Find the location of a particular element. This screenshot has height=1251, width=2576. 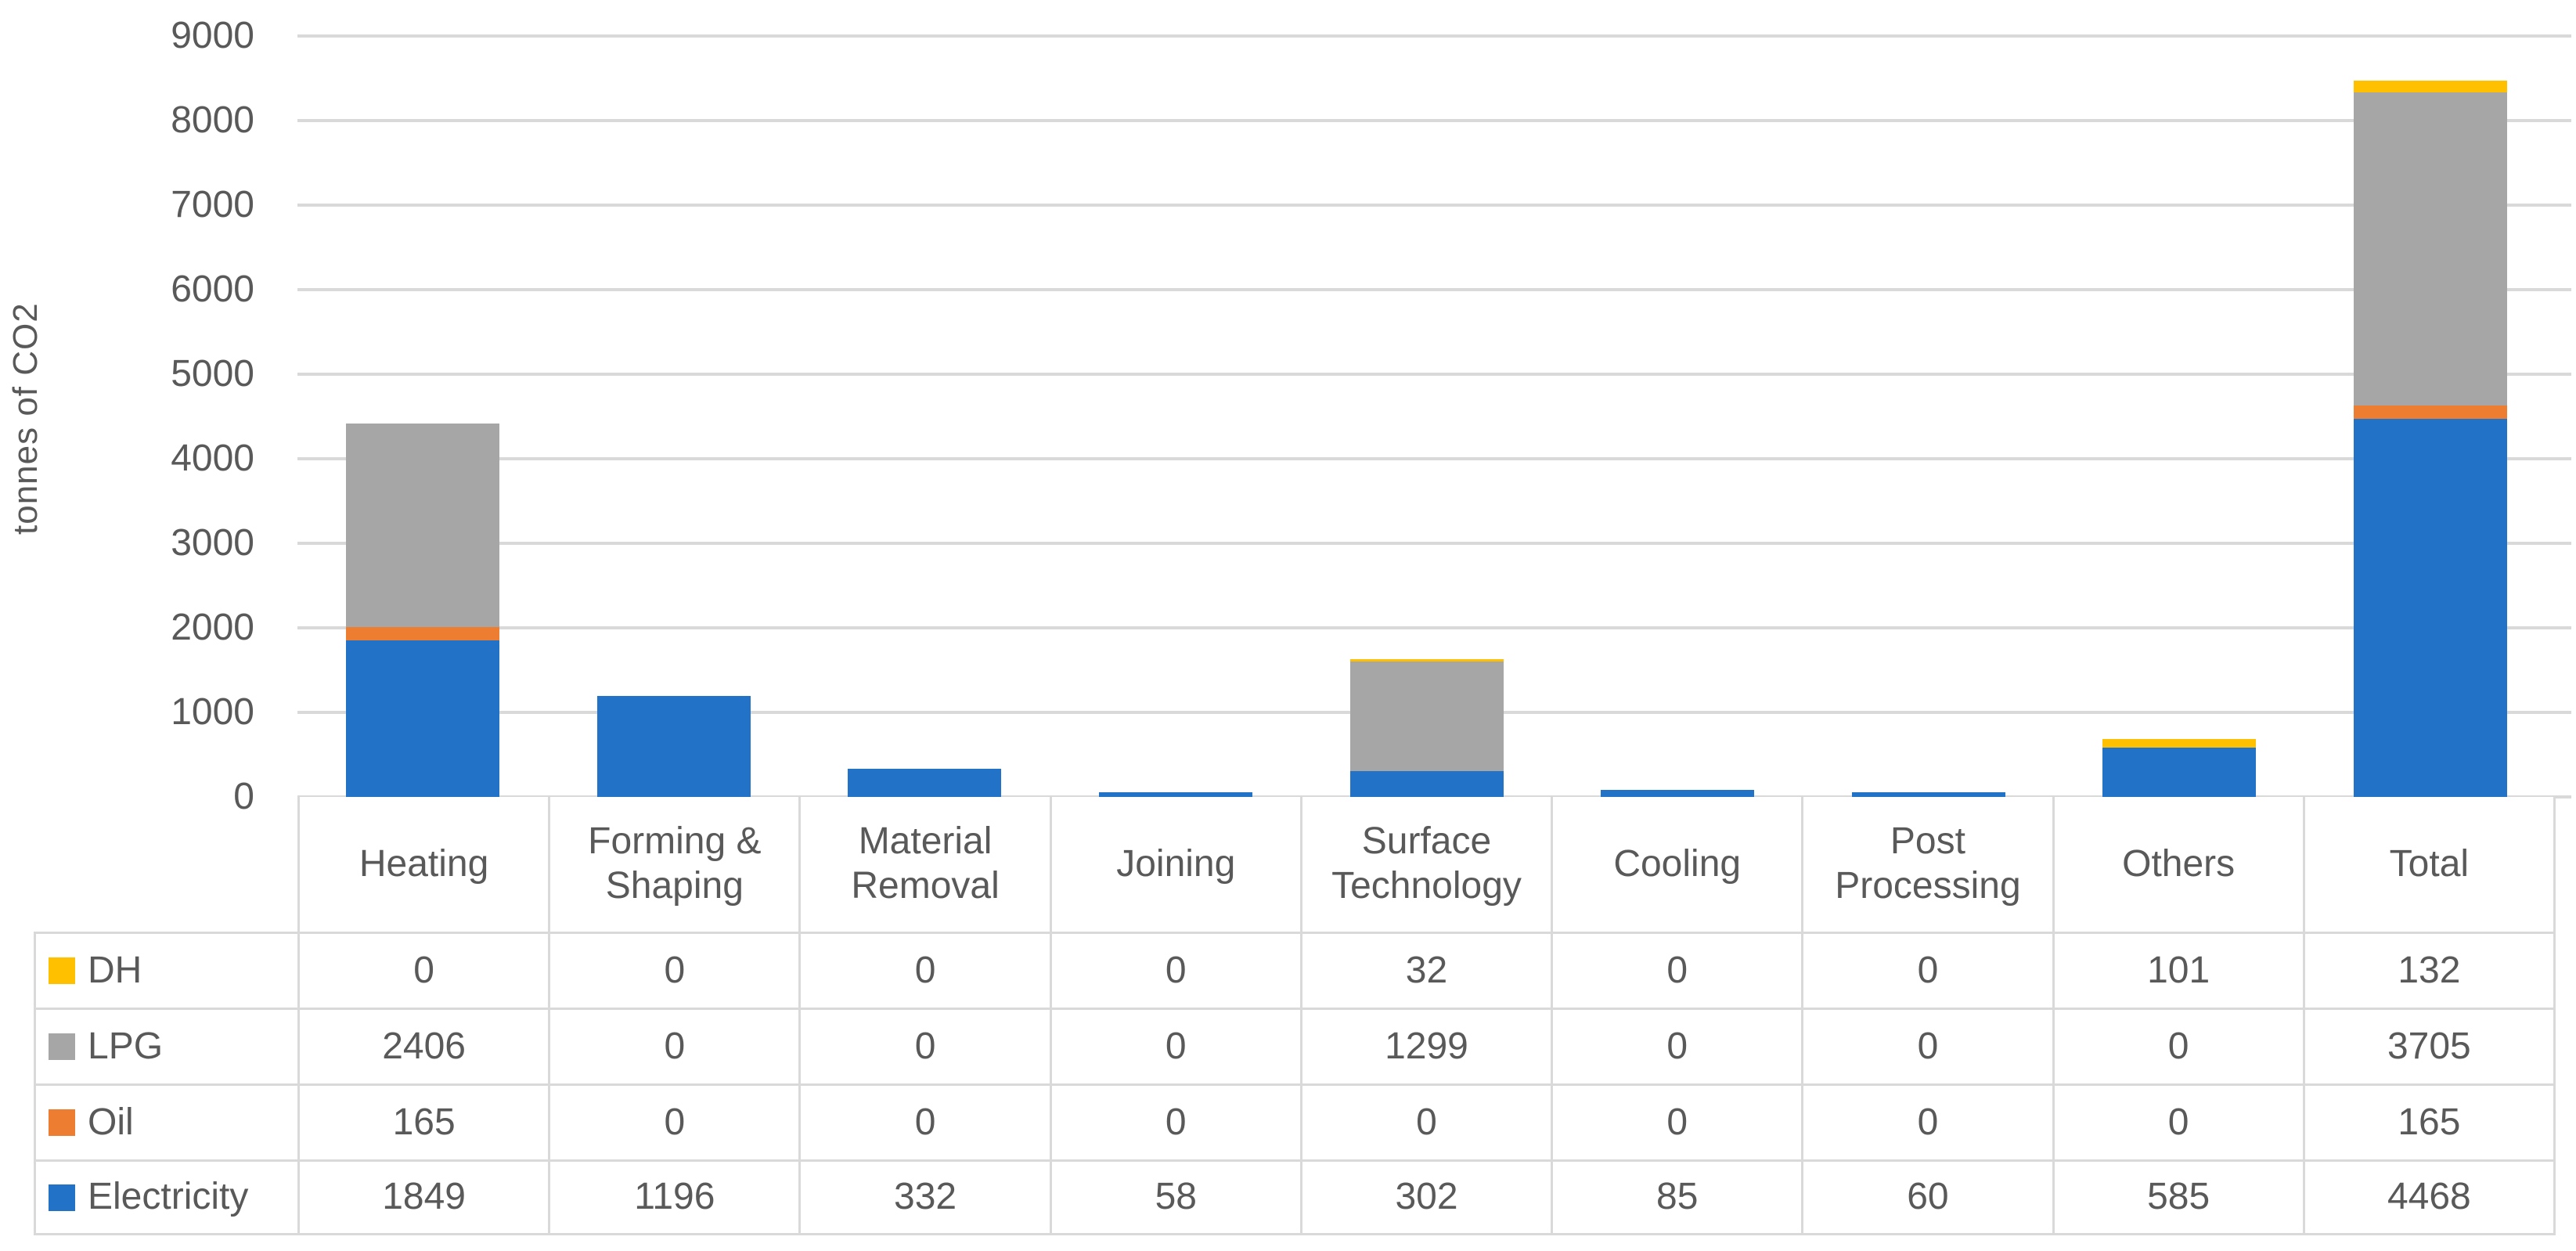

table-value-cell: 1196 is located at coordinates (673, 1197).